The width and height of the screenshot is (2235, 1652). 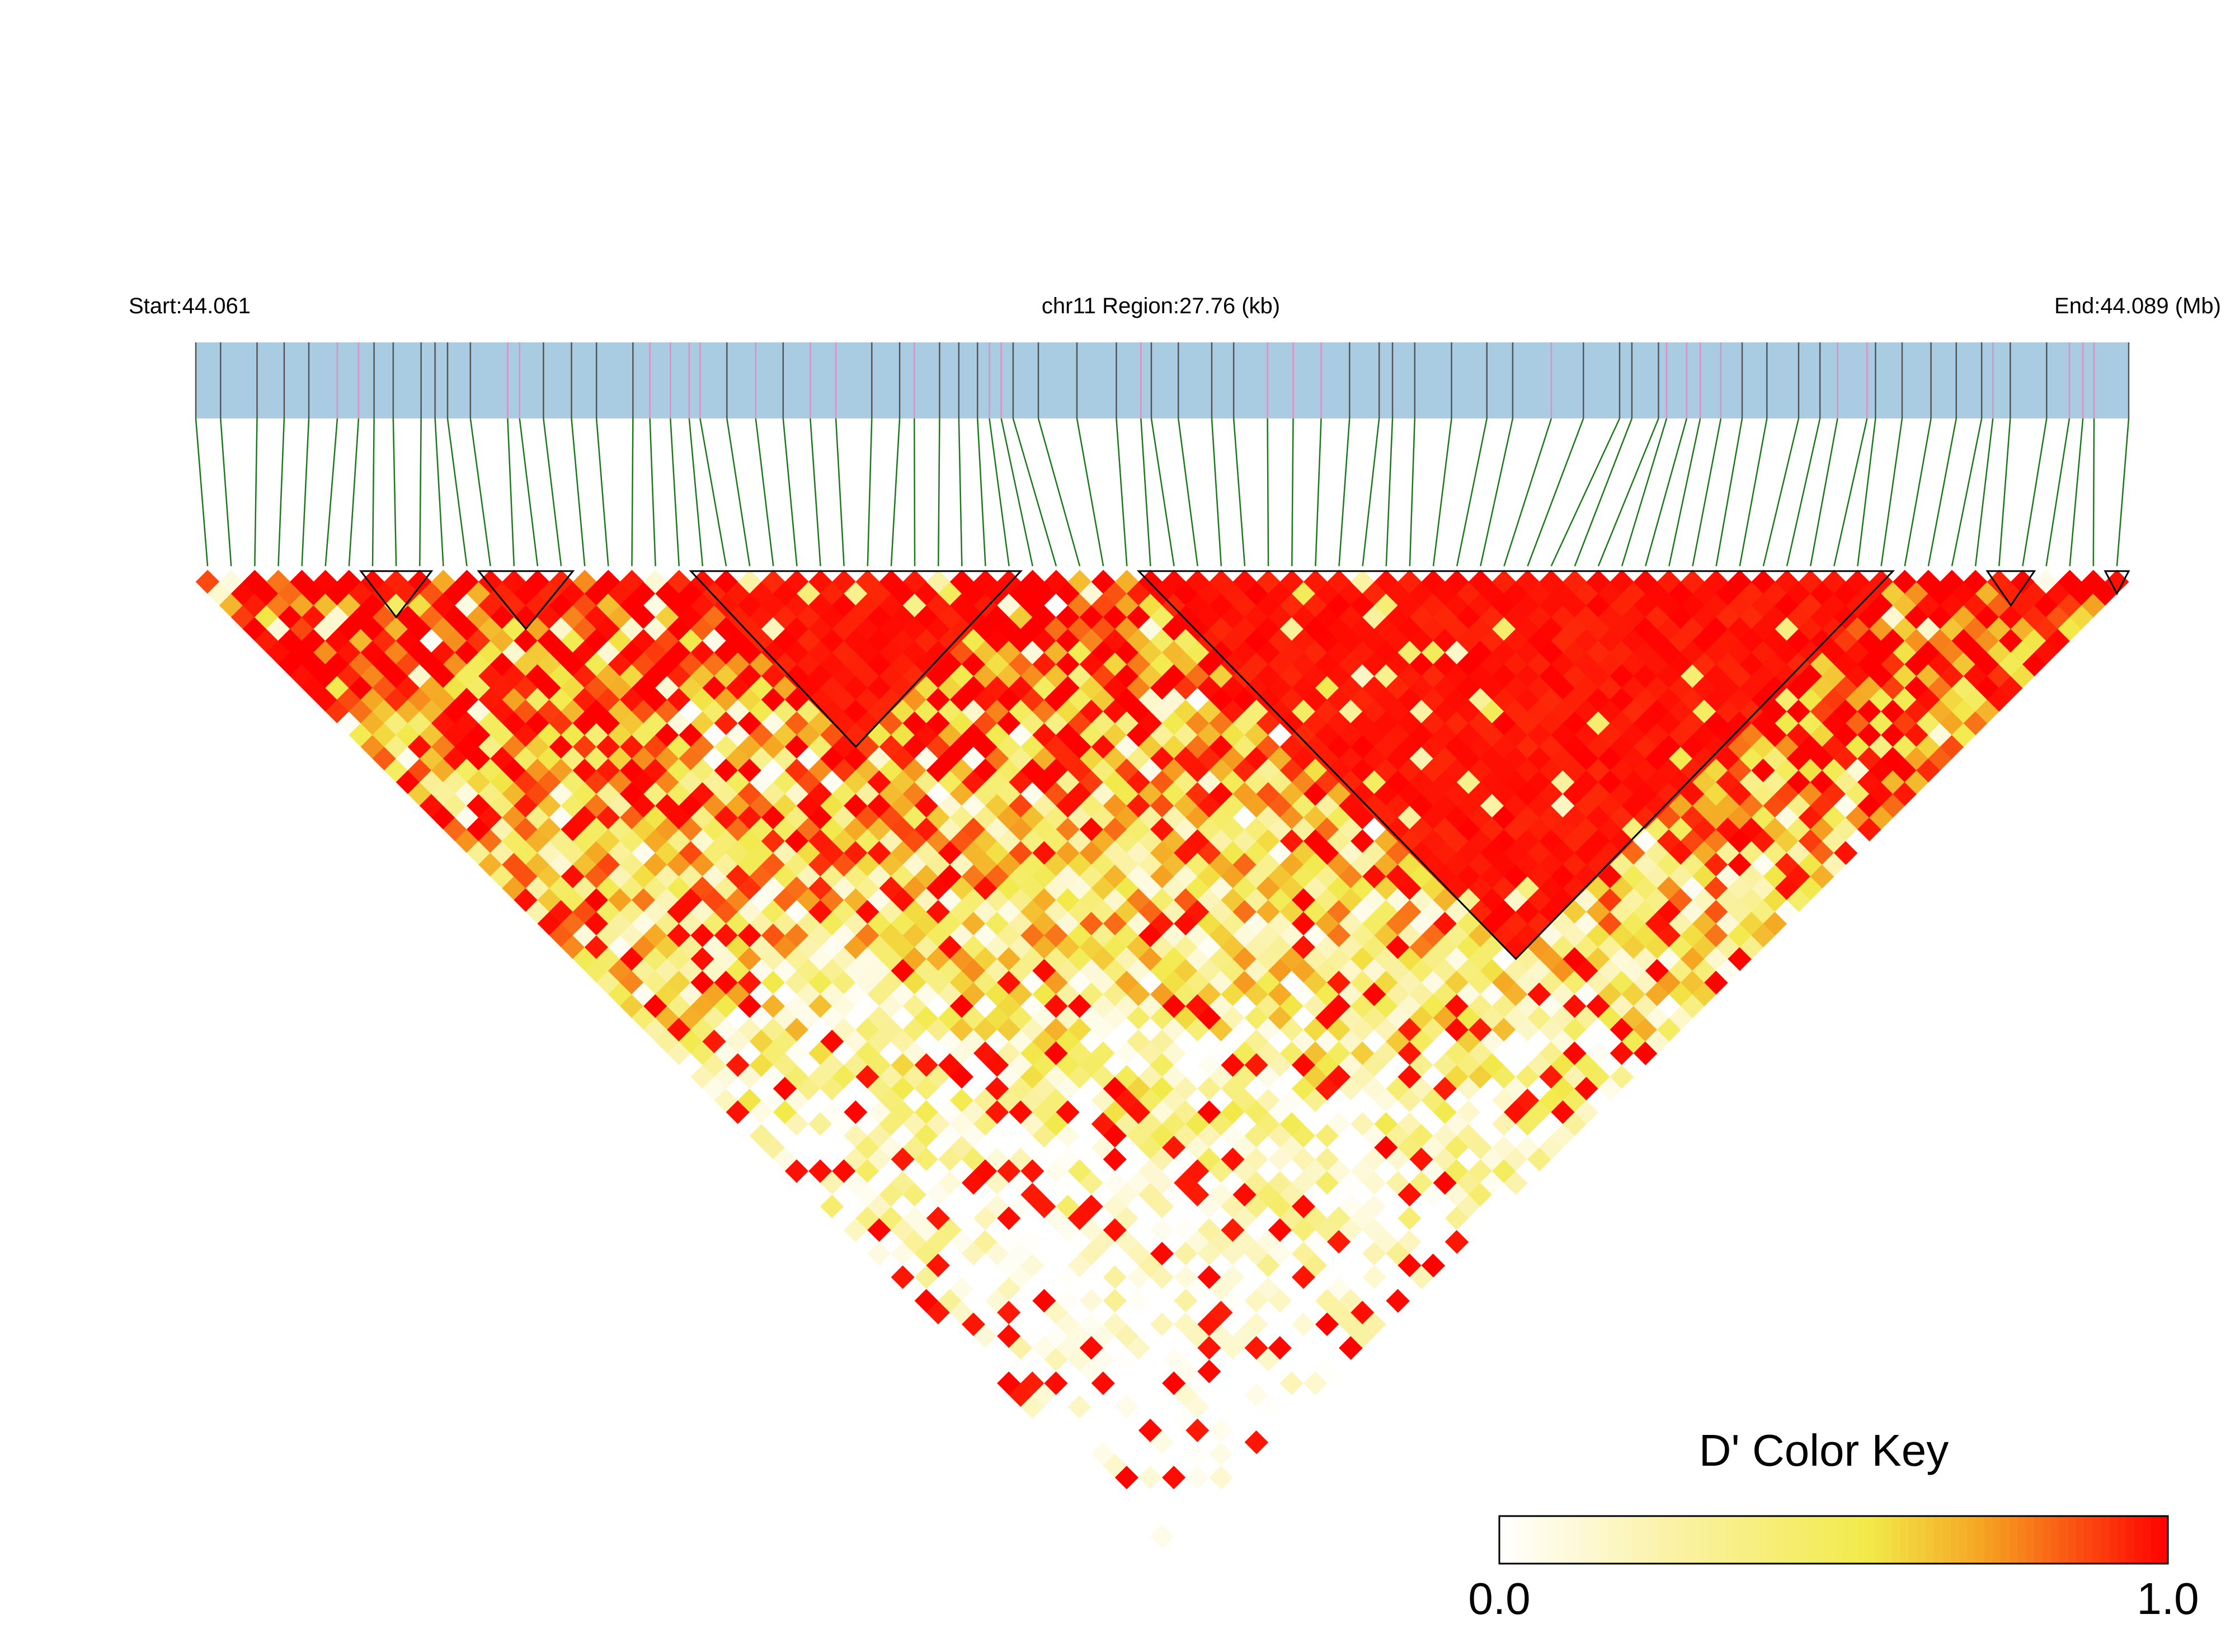 I want to click on color-key-gradient, so click(x=1833, y=1540).